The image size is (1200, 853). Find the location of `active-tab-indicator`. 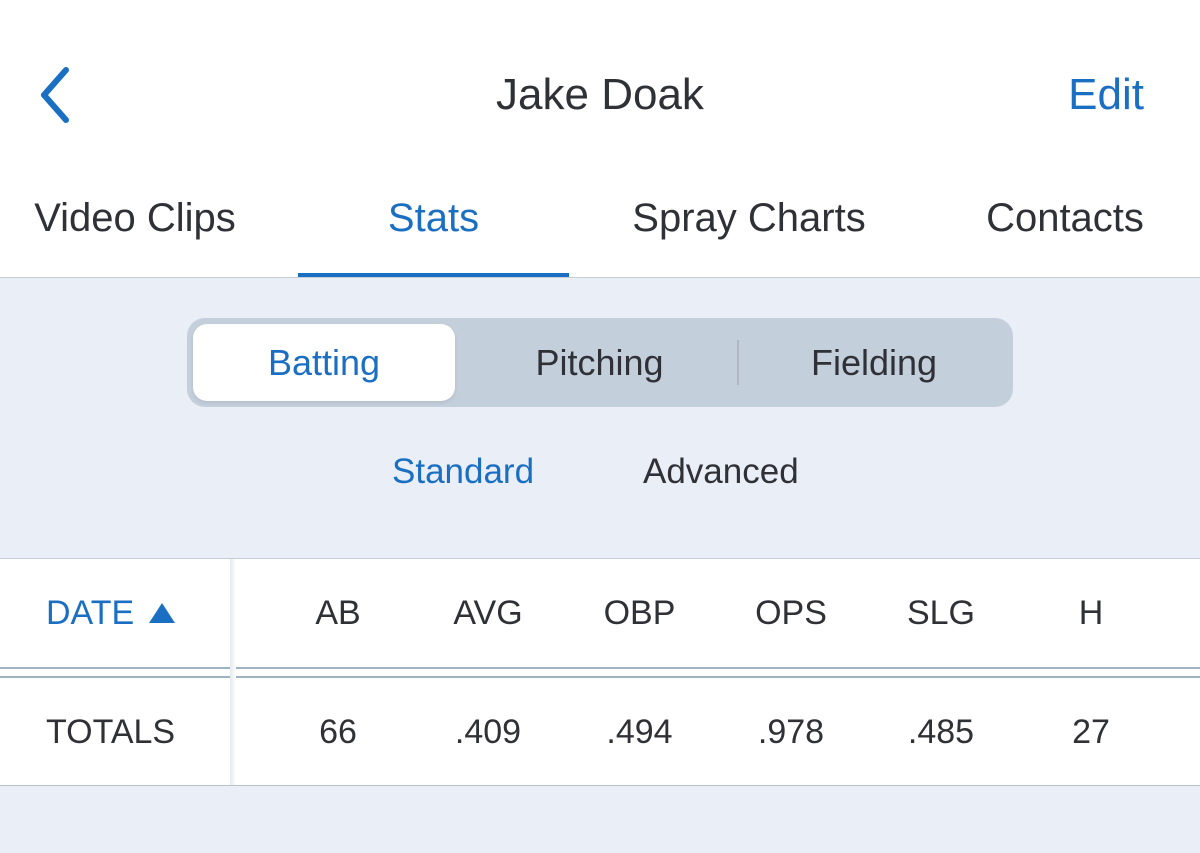

active-tab-indicator is located at coordinates (433, 275).